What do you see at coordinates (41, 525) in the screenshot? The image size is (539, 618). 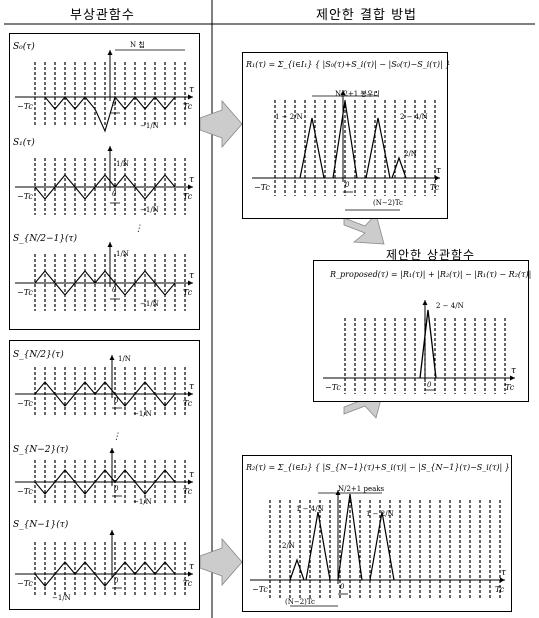 I see `label-s-n-minus-one: S_{N−1}(τ)` at bounding box center [41, 525].